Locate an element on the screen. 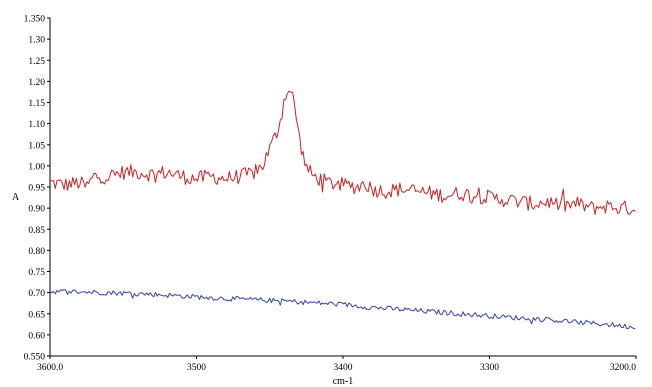 The image size is (652, 387). y-tick-label: 0.60 is located at coordinates (36, 336).